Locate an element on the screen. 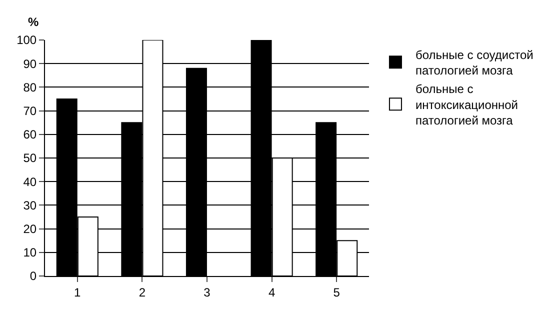  y-axis-title: % is located at coordinates (33, 22).